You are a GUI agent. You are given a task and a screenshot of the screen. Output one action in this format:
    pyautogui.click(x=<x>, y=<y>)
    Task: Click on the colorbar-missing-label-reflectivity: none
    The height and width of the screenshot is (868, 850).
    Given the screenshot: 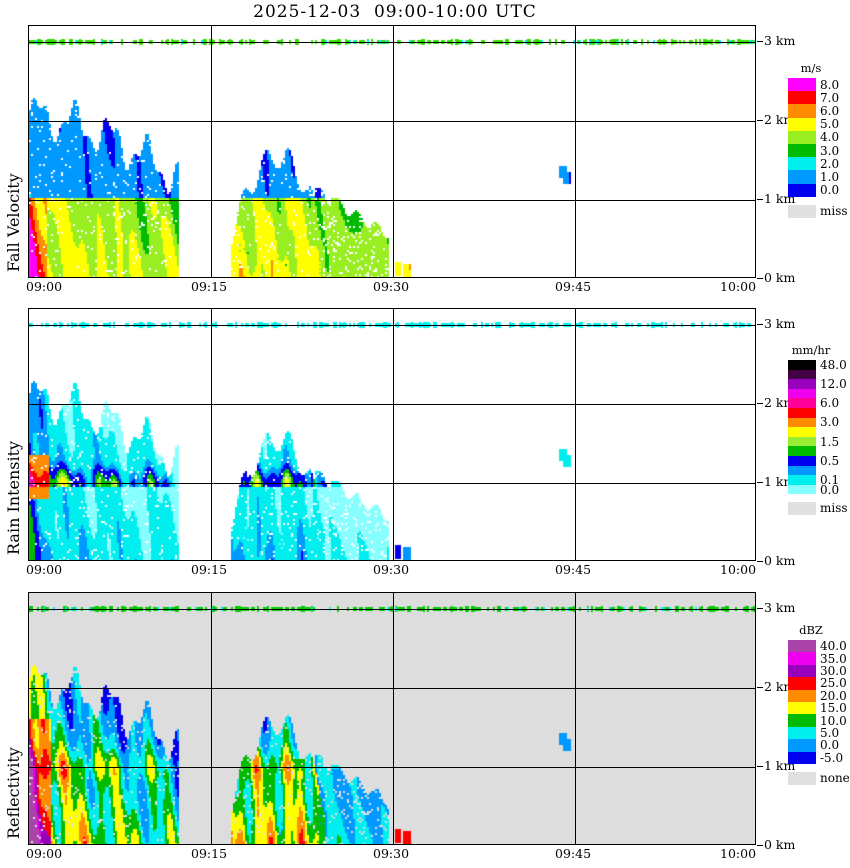 What is the action you would take?
    pyautogui.click(x=835, y=778)
    